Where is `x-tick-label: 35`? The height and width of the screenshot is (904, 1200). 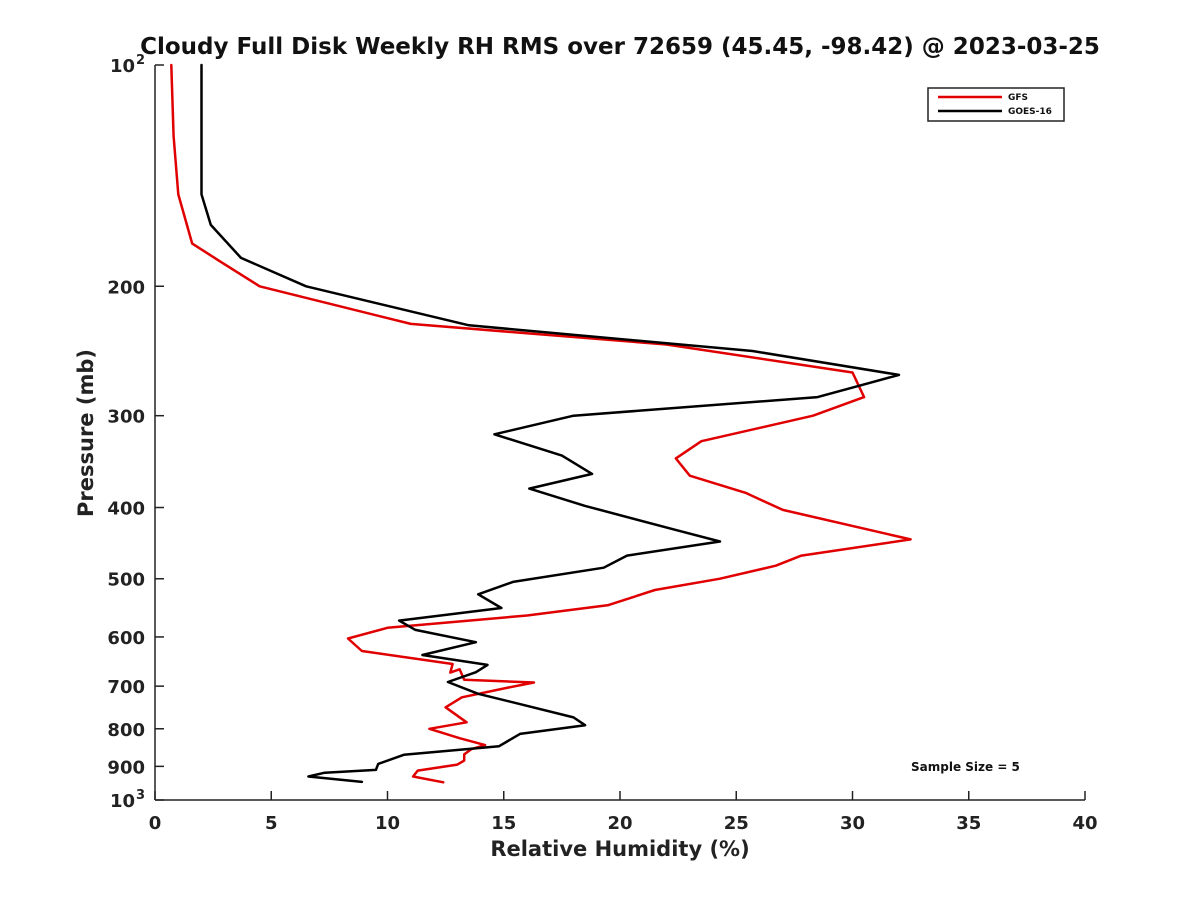
x-tick-label: 35 is located at coordinates (968, 823).